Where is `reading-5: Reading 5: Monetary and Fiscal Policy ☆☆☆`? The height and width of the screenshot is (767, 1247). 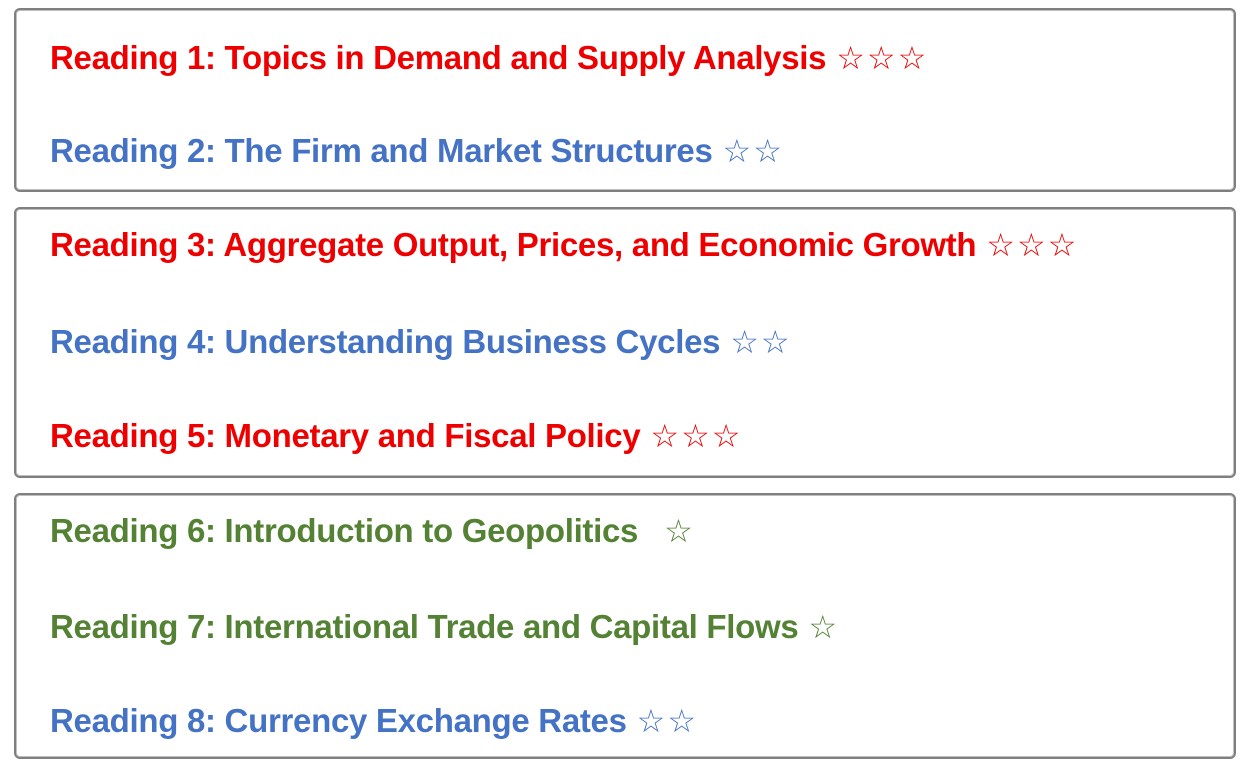
reading-5: Reading 5: Monetary and Fiscal Policy ☆☆☆ is located at coordinates (396, 436).